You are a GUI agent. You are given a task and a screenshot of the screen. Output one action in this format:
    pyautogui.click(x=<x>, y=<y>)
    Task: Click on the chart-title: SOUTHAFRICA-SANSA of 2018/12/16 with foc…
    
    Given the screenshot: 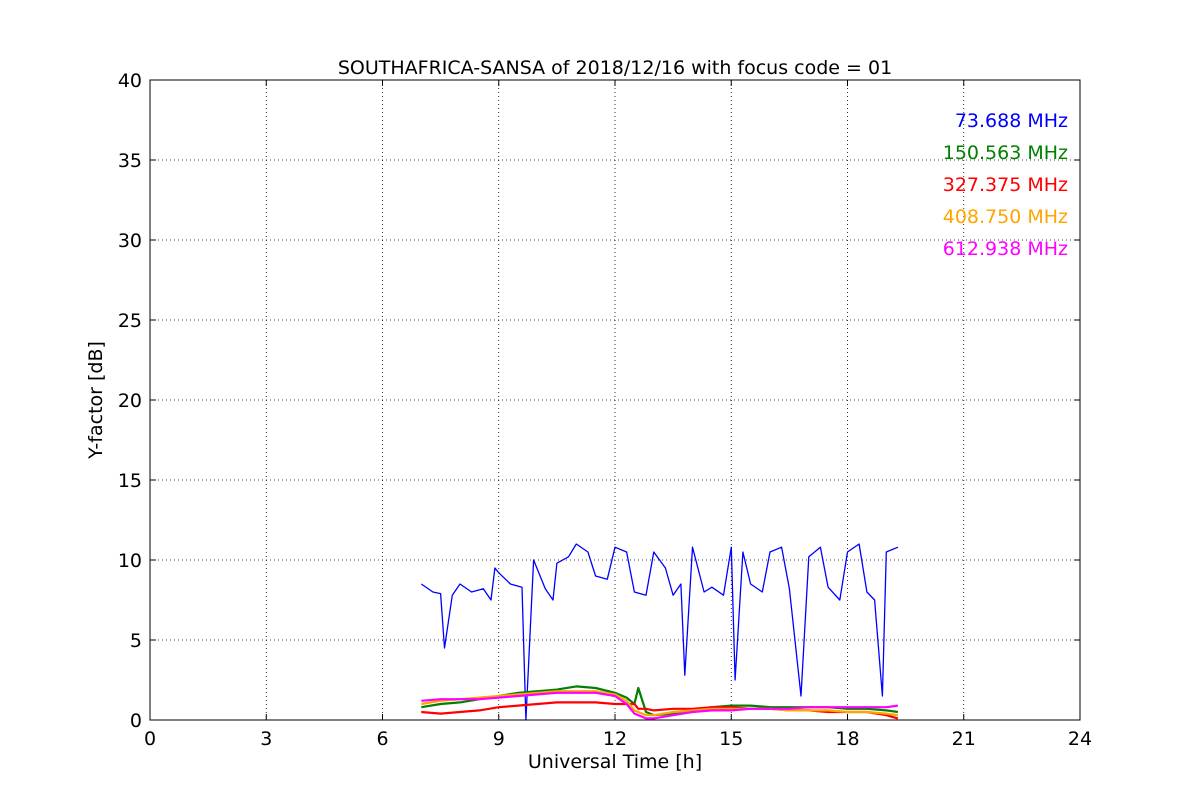 What is the action you would take?
    pyautogui.click(x=615, y=68)
    